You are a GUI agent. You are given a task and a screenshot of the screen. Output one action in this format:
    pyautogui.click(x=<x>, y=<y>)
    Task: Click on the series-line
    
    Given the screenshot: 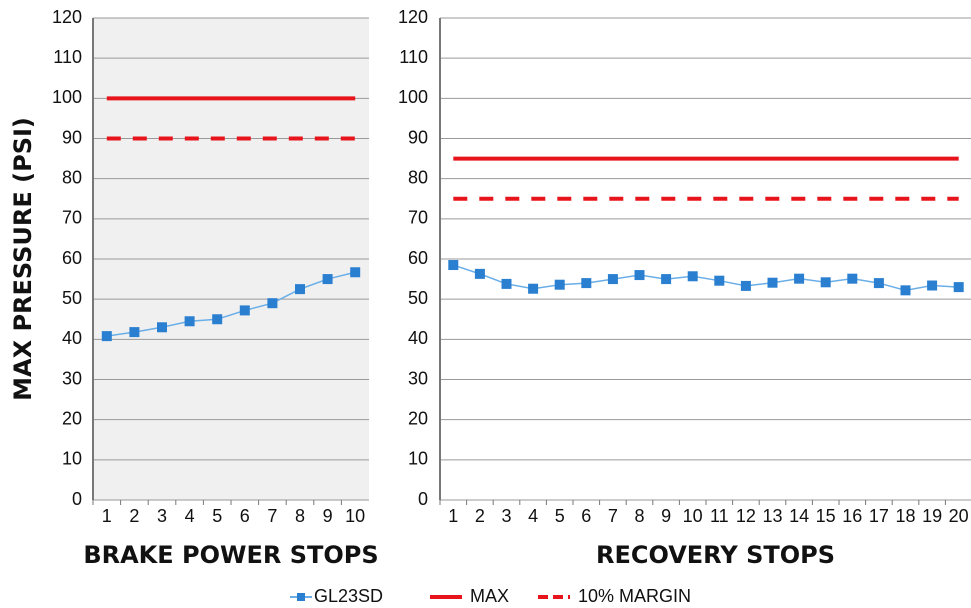 What is the action you would take?
    pyautogui.click(x=231, y=304)
    